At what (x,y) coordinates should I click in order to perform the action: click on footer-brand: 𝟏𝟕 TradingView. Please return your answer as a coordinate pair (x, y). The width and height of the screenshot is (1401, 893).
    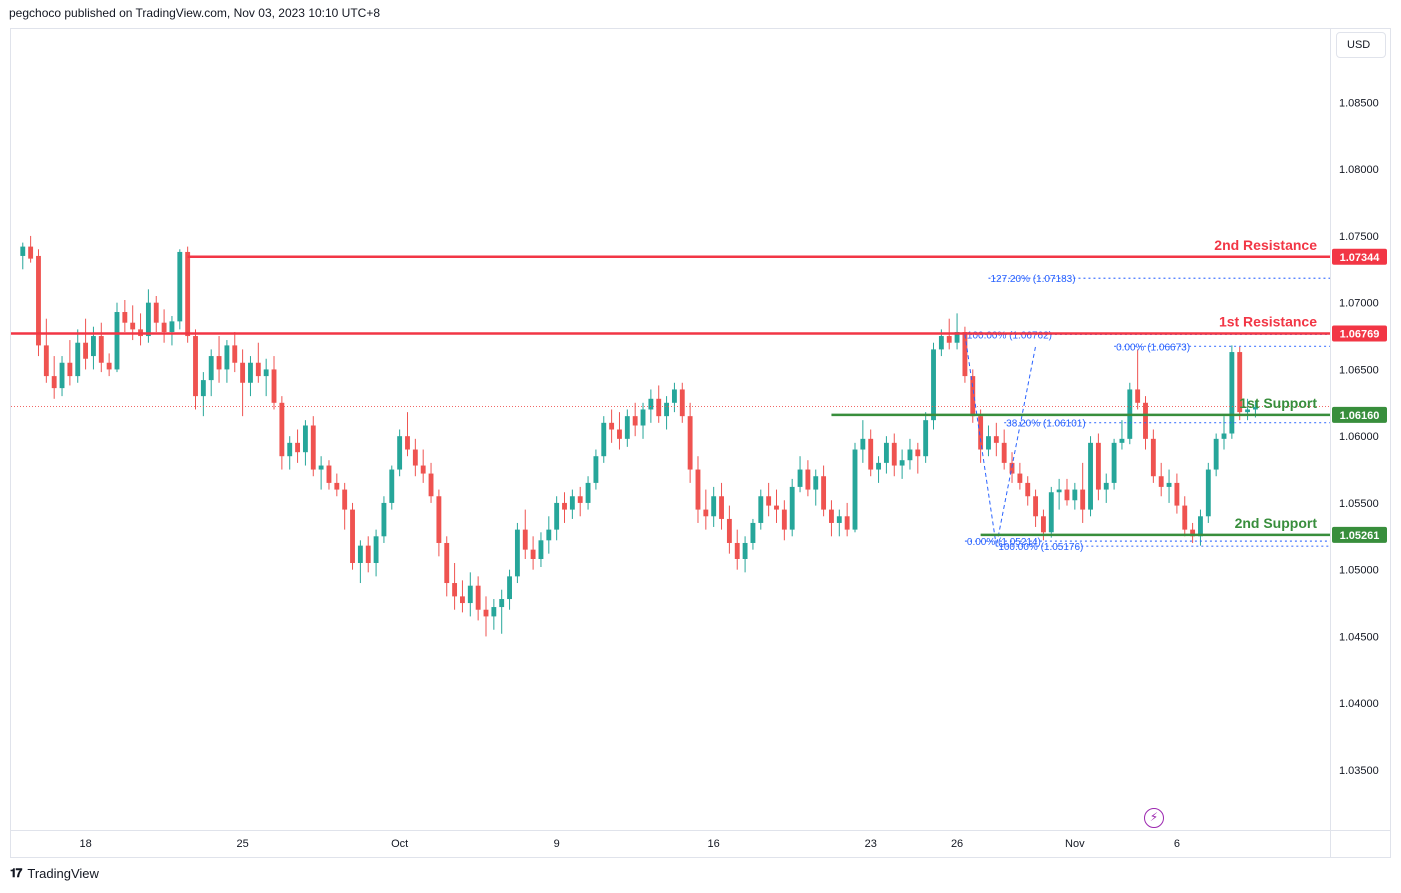
    Looking at the image, I should click on (54, 873).